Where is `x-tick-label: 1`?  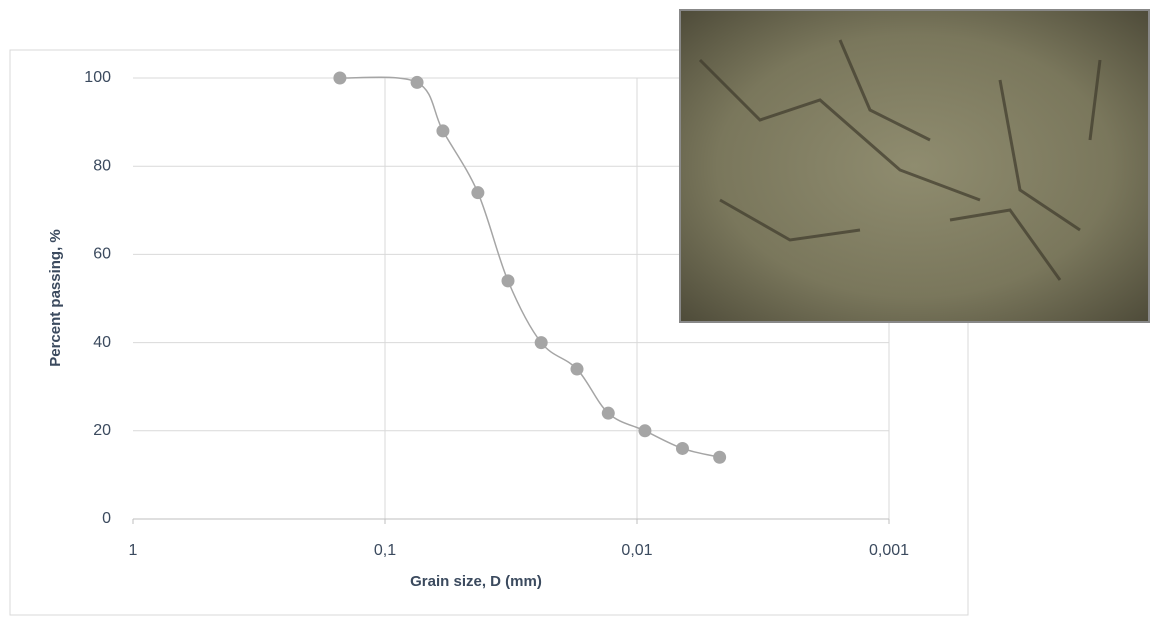
x-tick-label: 1 is located at coordinates (133, 550).